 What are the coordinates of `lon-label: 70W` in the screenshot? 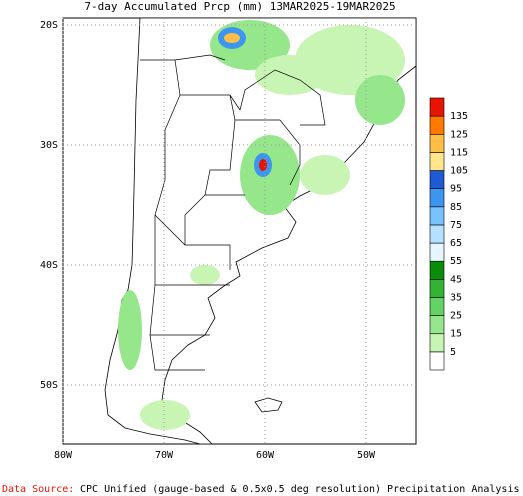 It's located at (164, 455).